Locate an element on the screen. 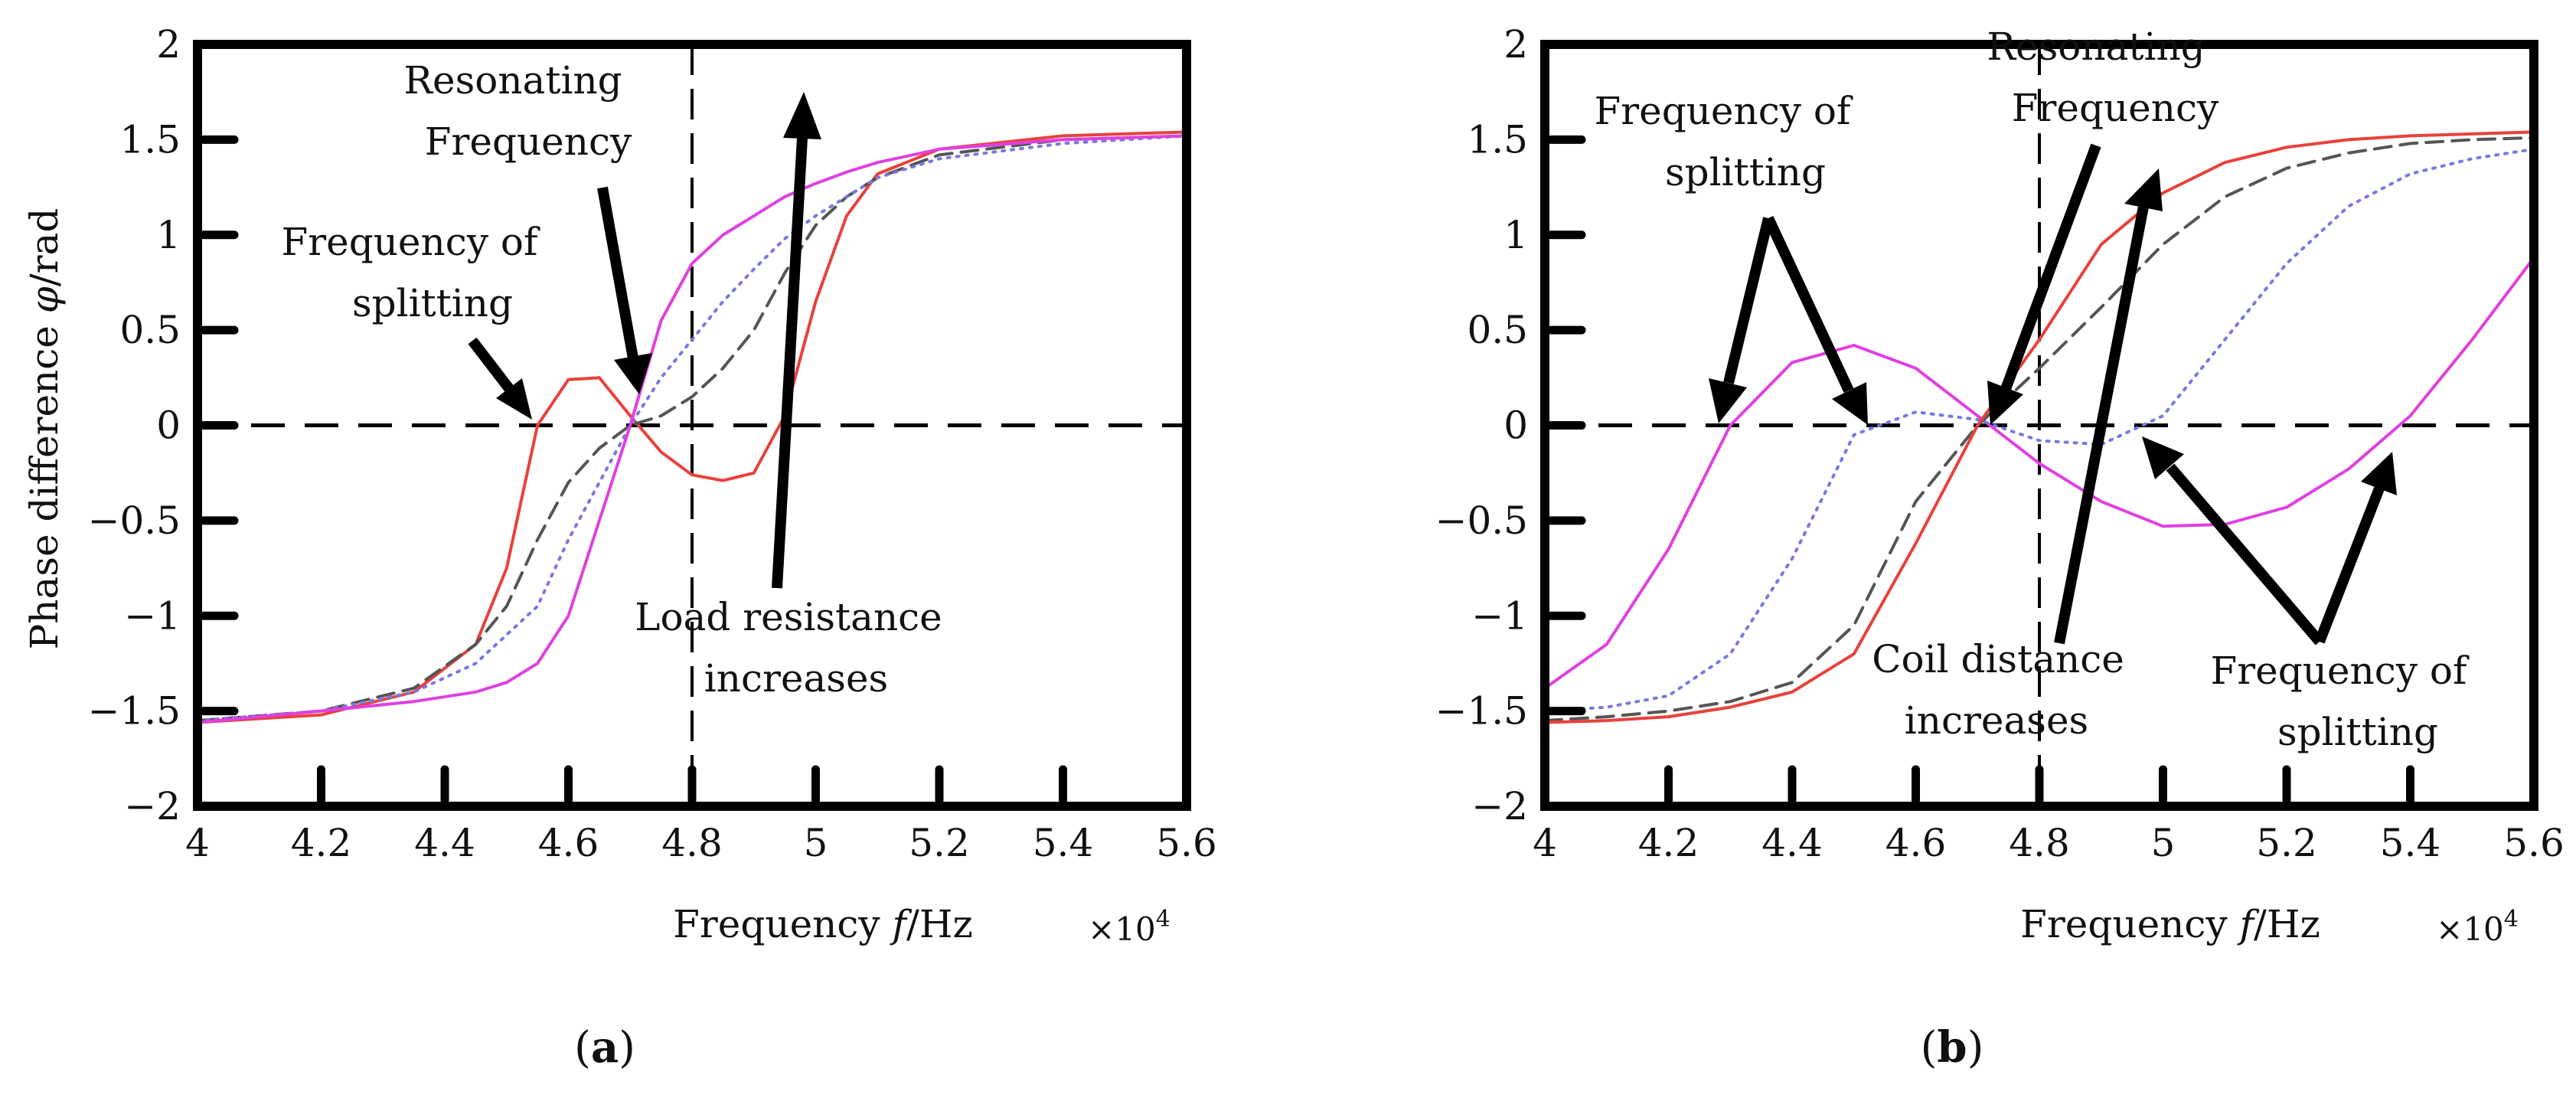 This screenshot has width=2576, height=1098. annotation-splitting-line1: Frequency of is located at coordinates (411, 242).